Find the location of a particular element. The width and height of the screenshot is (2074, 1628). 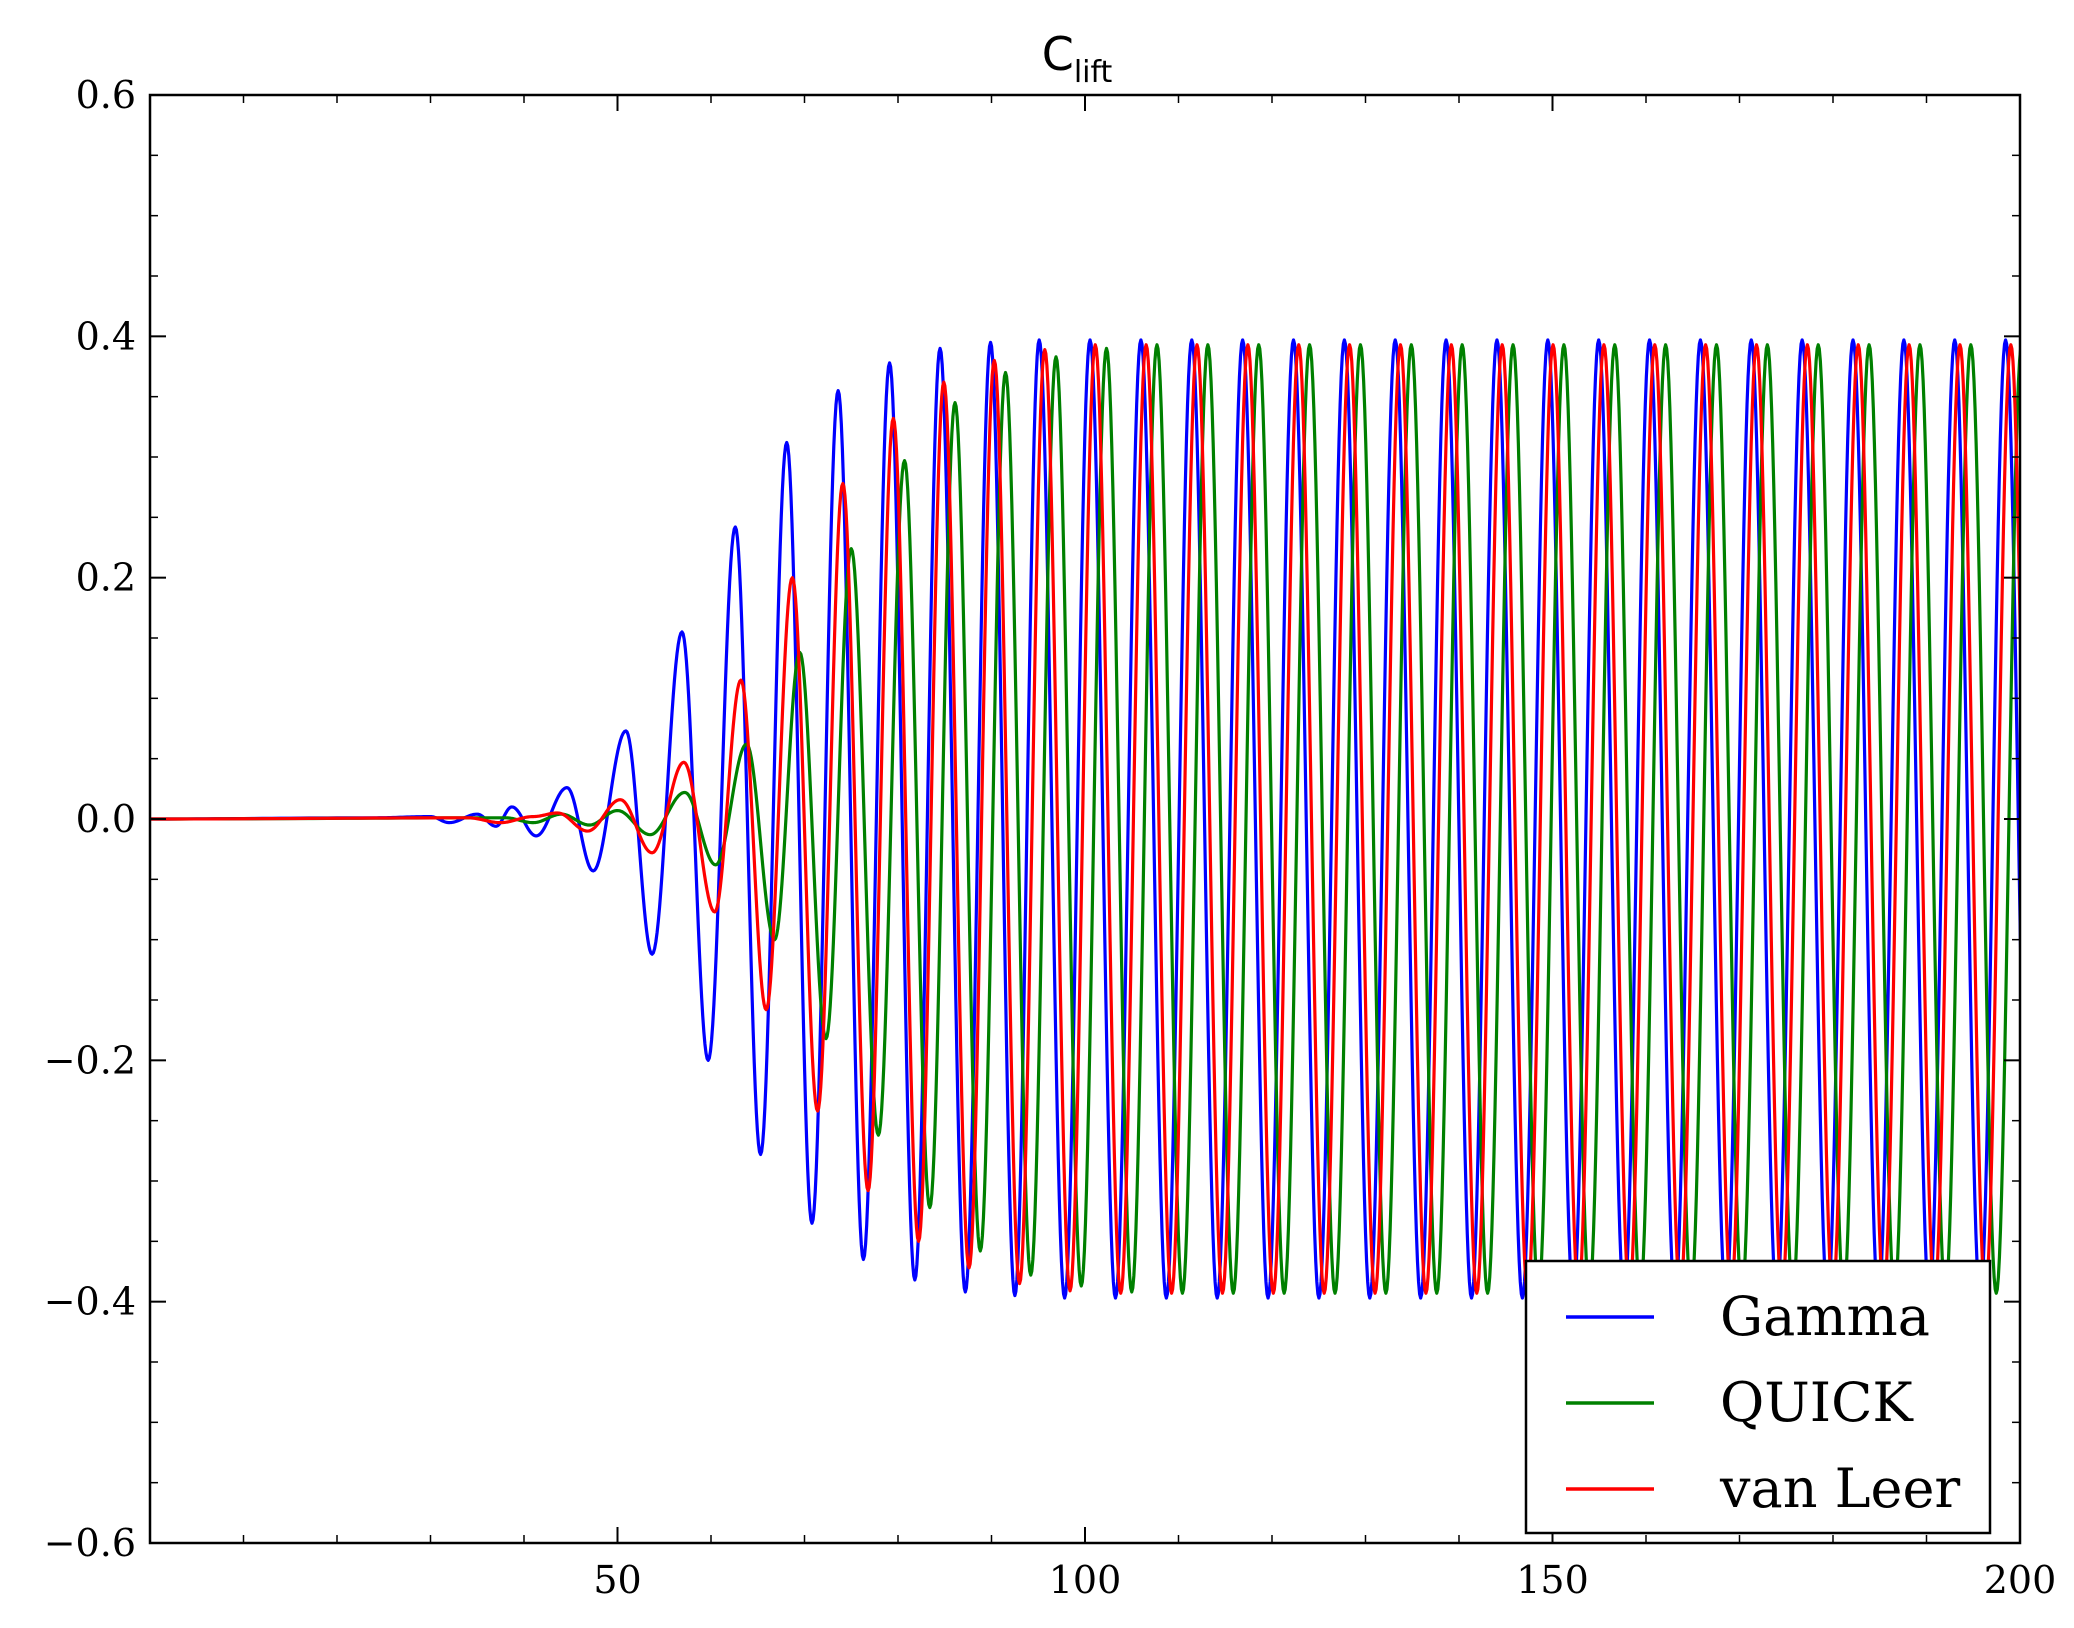

y-tick-label: −0.6 is located at coordinates (90, 1543).